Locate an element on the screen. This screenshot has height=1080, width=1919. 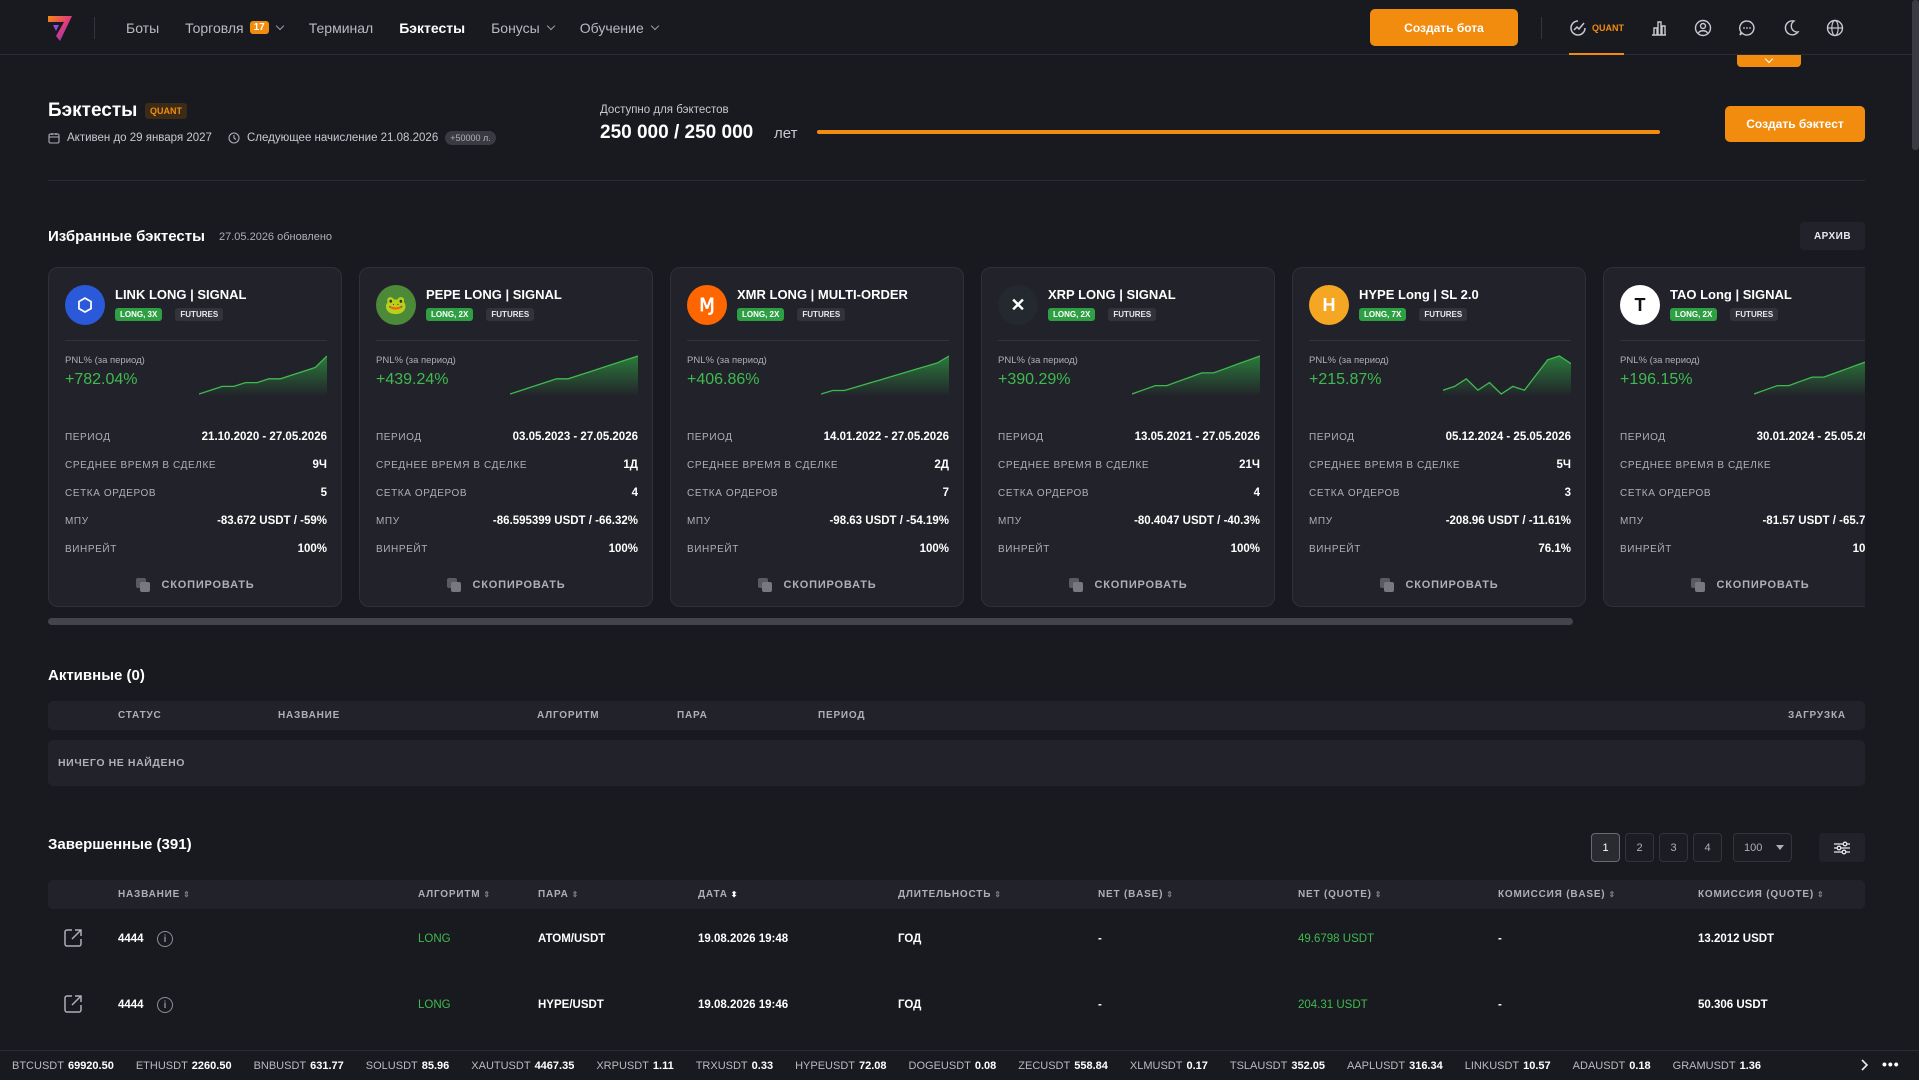
column-header: ПАРА ⇕ is located at coordinates (558, 894).